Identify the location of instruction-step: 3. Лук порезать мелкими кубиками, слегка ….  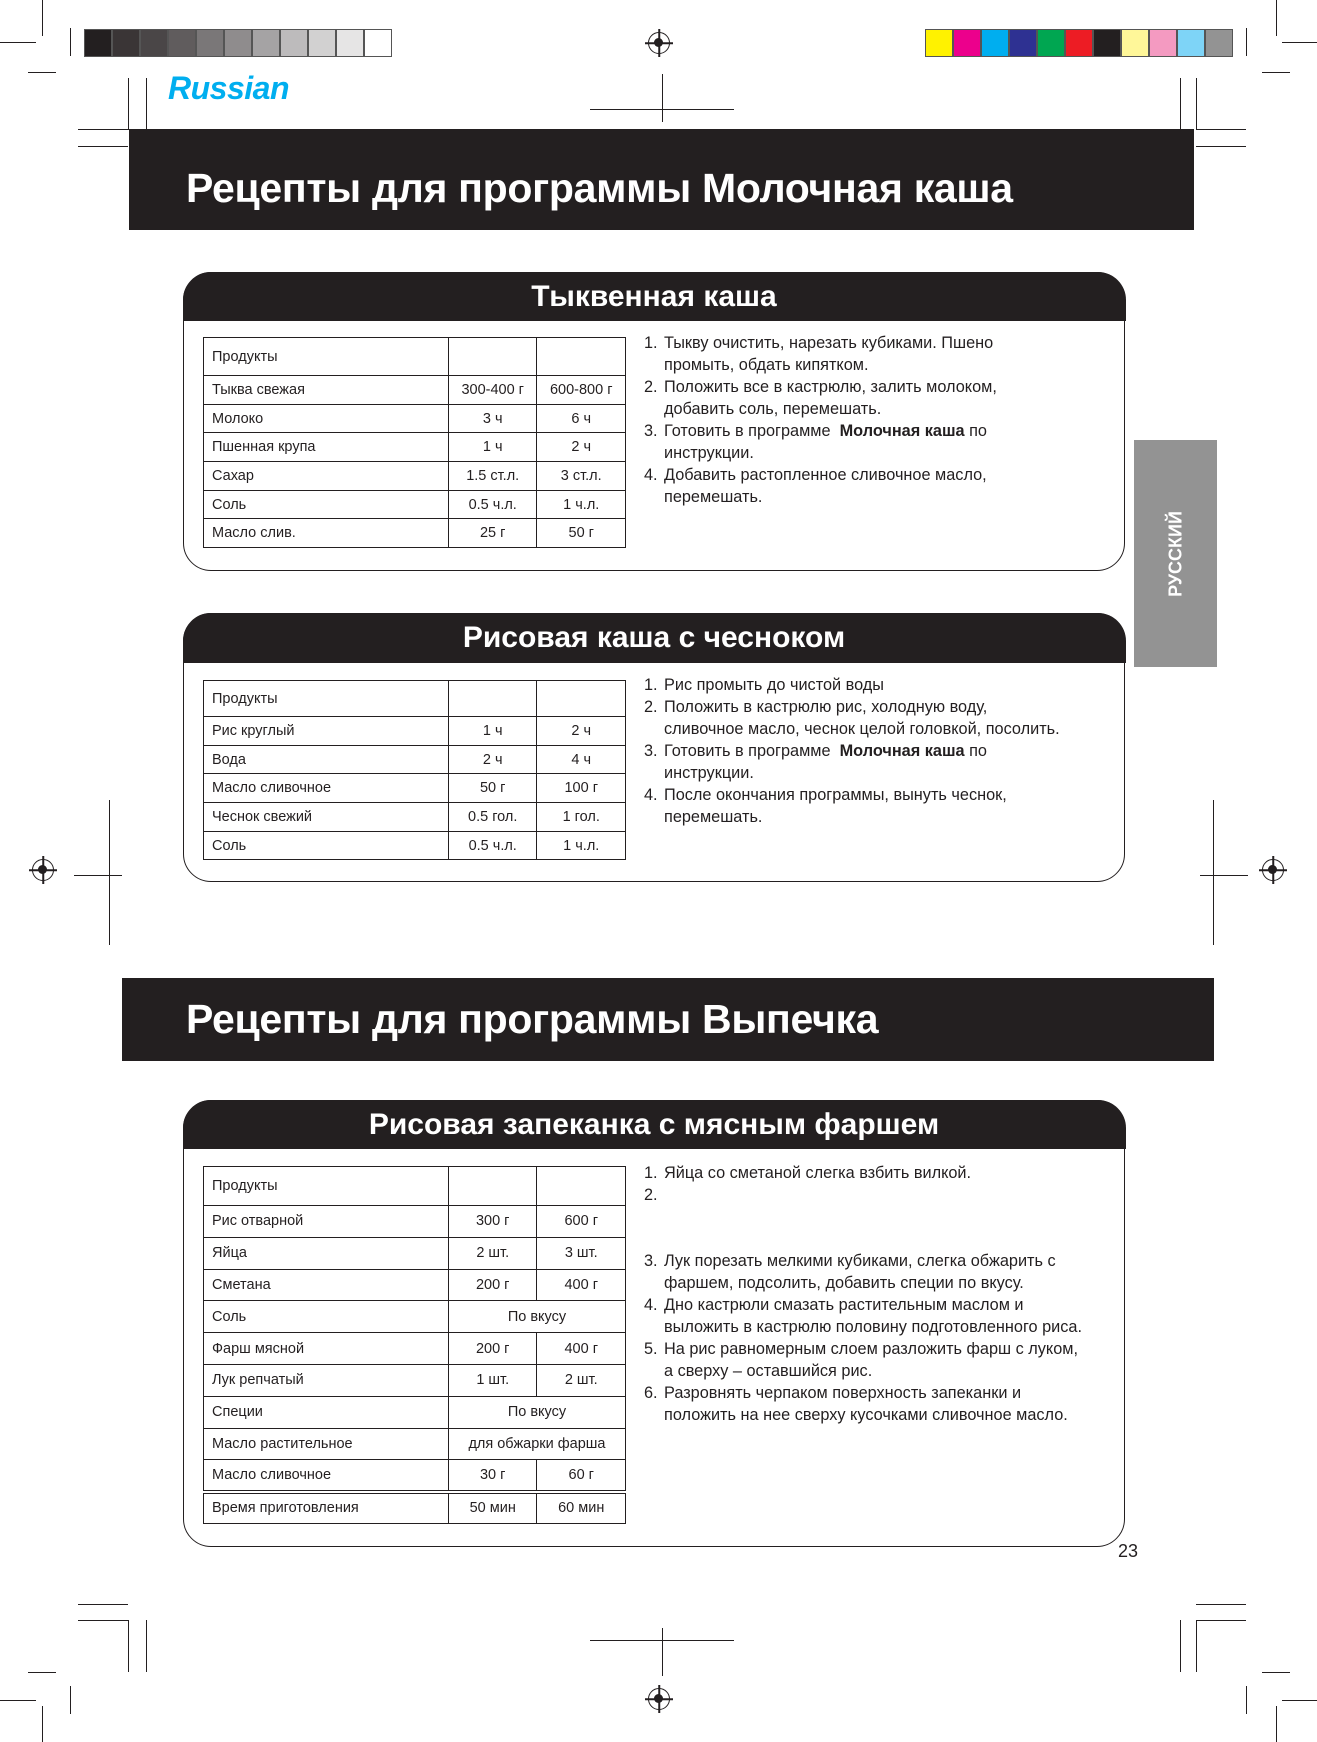
(863, 1272).